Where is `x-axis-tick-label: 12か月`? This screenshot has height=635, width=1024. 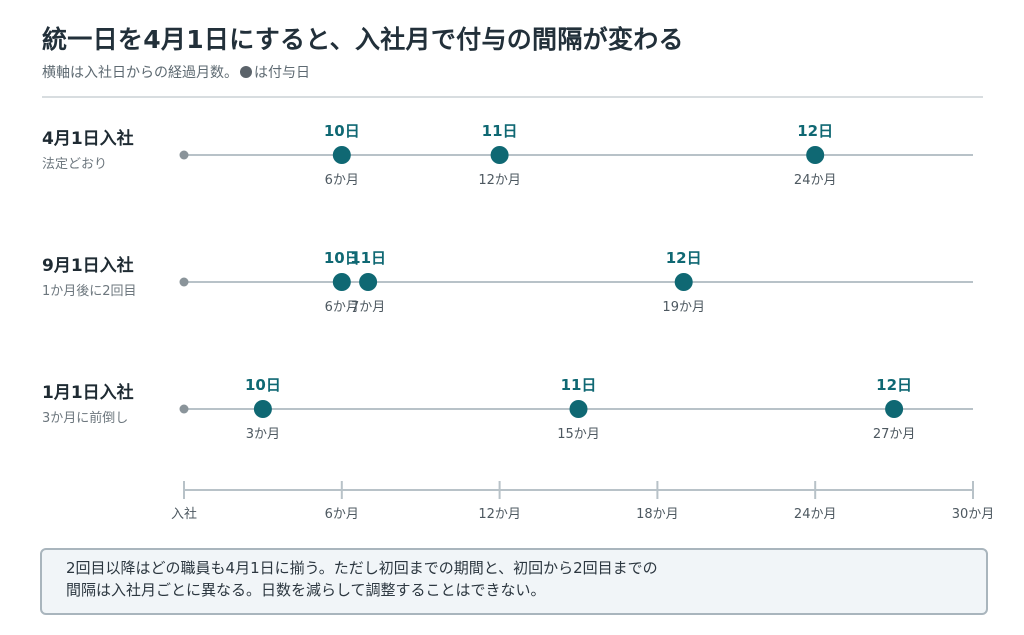
x-axis-tick-label: 12か月 is located at coordinates (499, 514).